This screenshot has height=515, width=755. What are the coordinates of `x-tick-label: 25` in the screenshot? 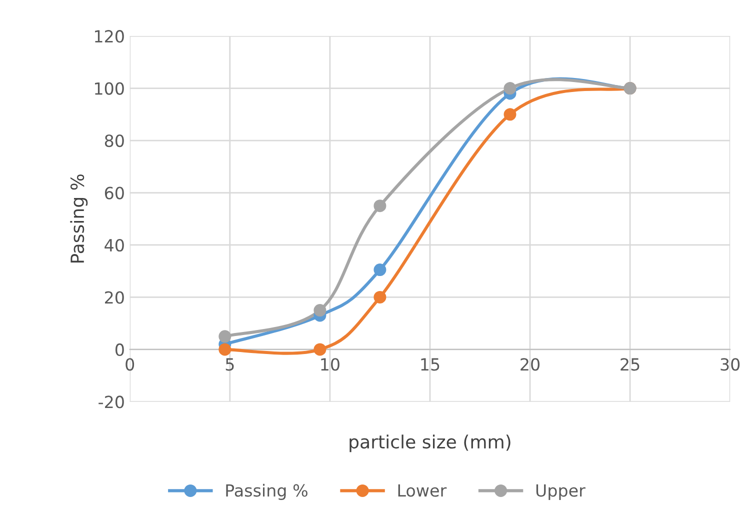 It's located at (630, 364).